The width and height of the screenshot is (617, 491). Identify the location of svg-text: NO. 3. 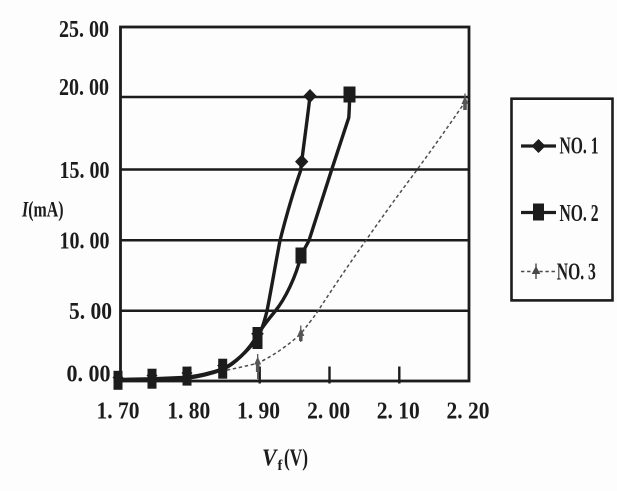
(576, 272).